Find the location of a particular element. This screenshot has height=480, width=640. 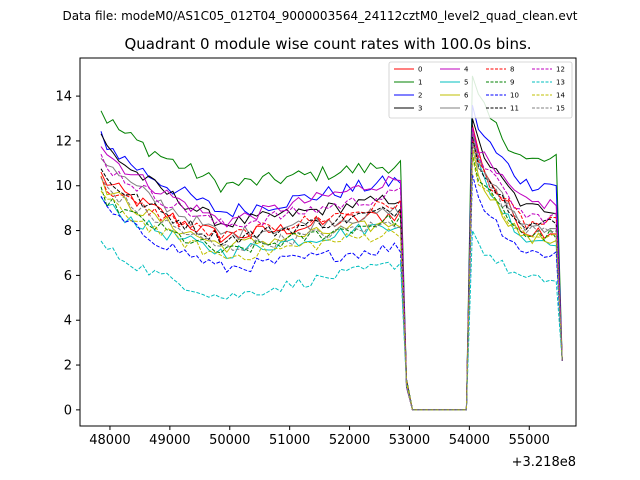

y-tick-label: 14 is located at coordinates (63, 97).